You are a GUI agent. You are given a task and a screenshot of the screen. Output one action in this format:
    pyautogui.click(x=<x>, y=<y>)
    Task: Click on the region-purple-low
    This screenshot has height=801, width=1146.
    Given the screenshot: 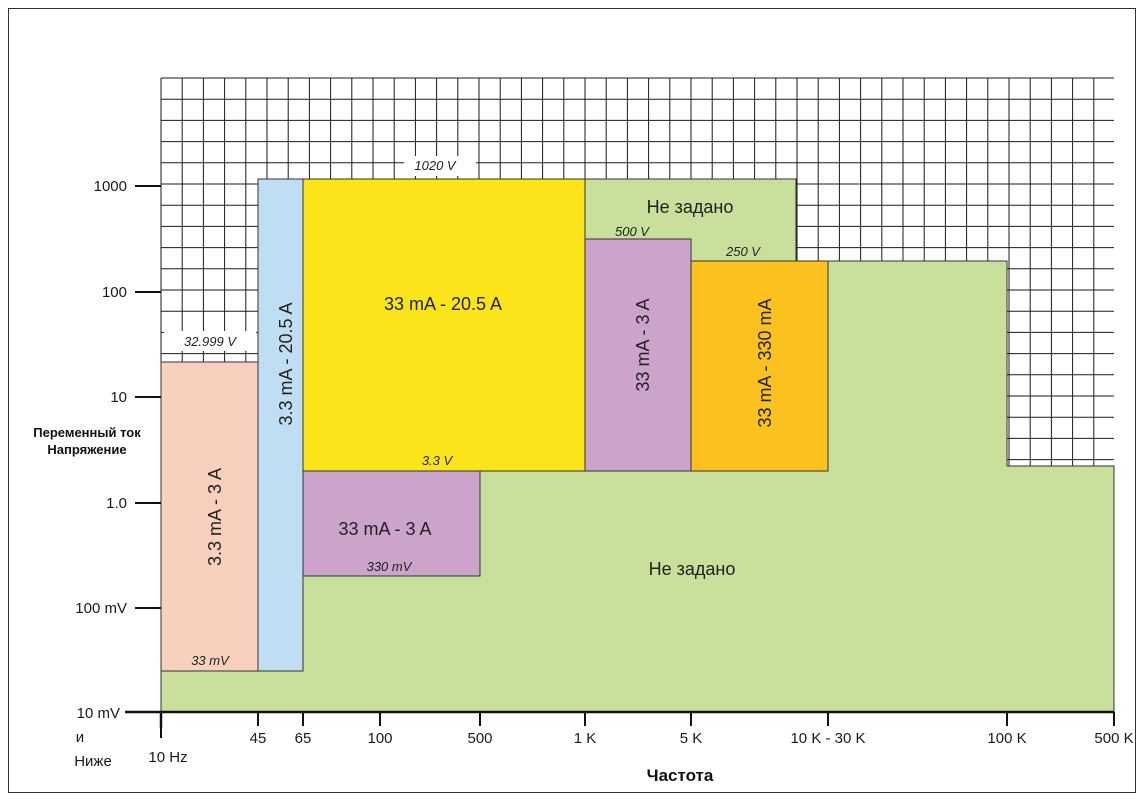 What is the action you would take?
    pyautogui.click(x=391, y=523)
    